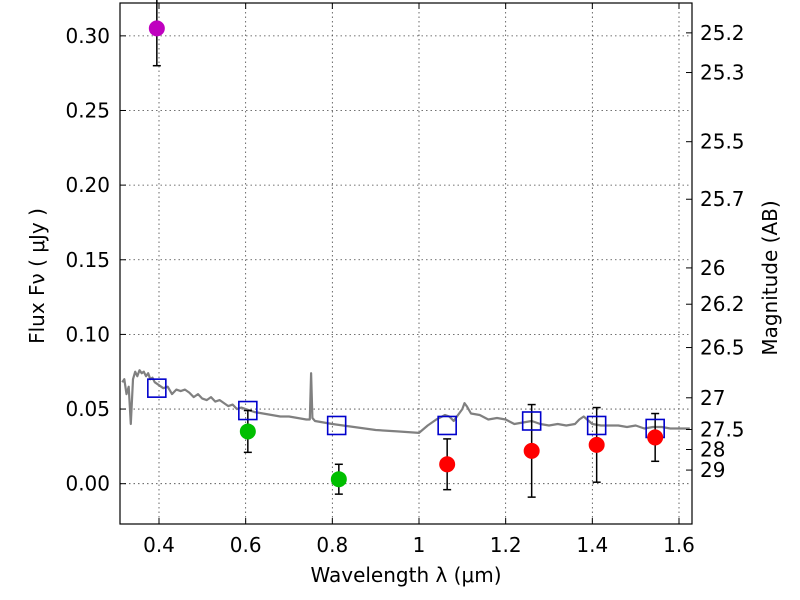 The height and width of the screenshot is (600, 800). I want to click on model-squares, so click(406, 408).